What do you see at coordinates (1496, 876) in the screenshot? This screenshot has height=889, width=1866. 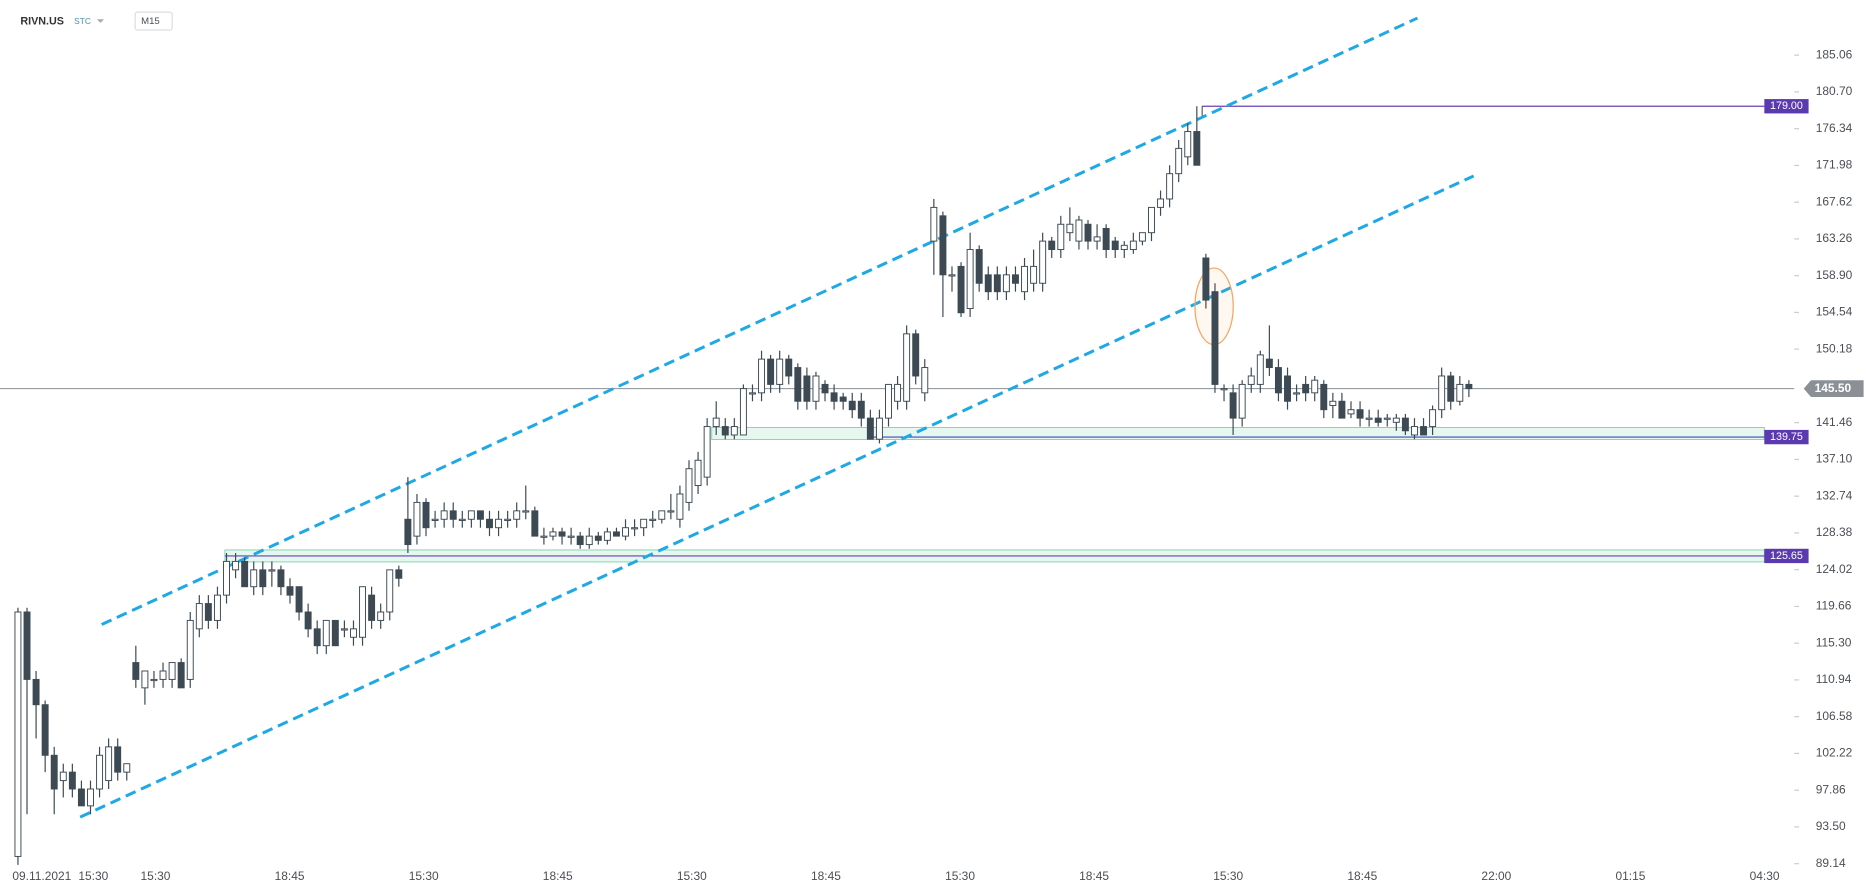 I see `x-tick-label: 22:00` at bounding box center [1496, 876].